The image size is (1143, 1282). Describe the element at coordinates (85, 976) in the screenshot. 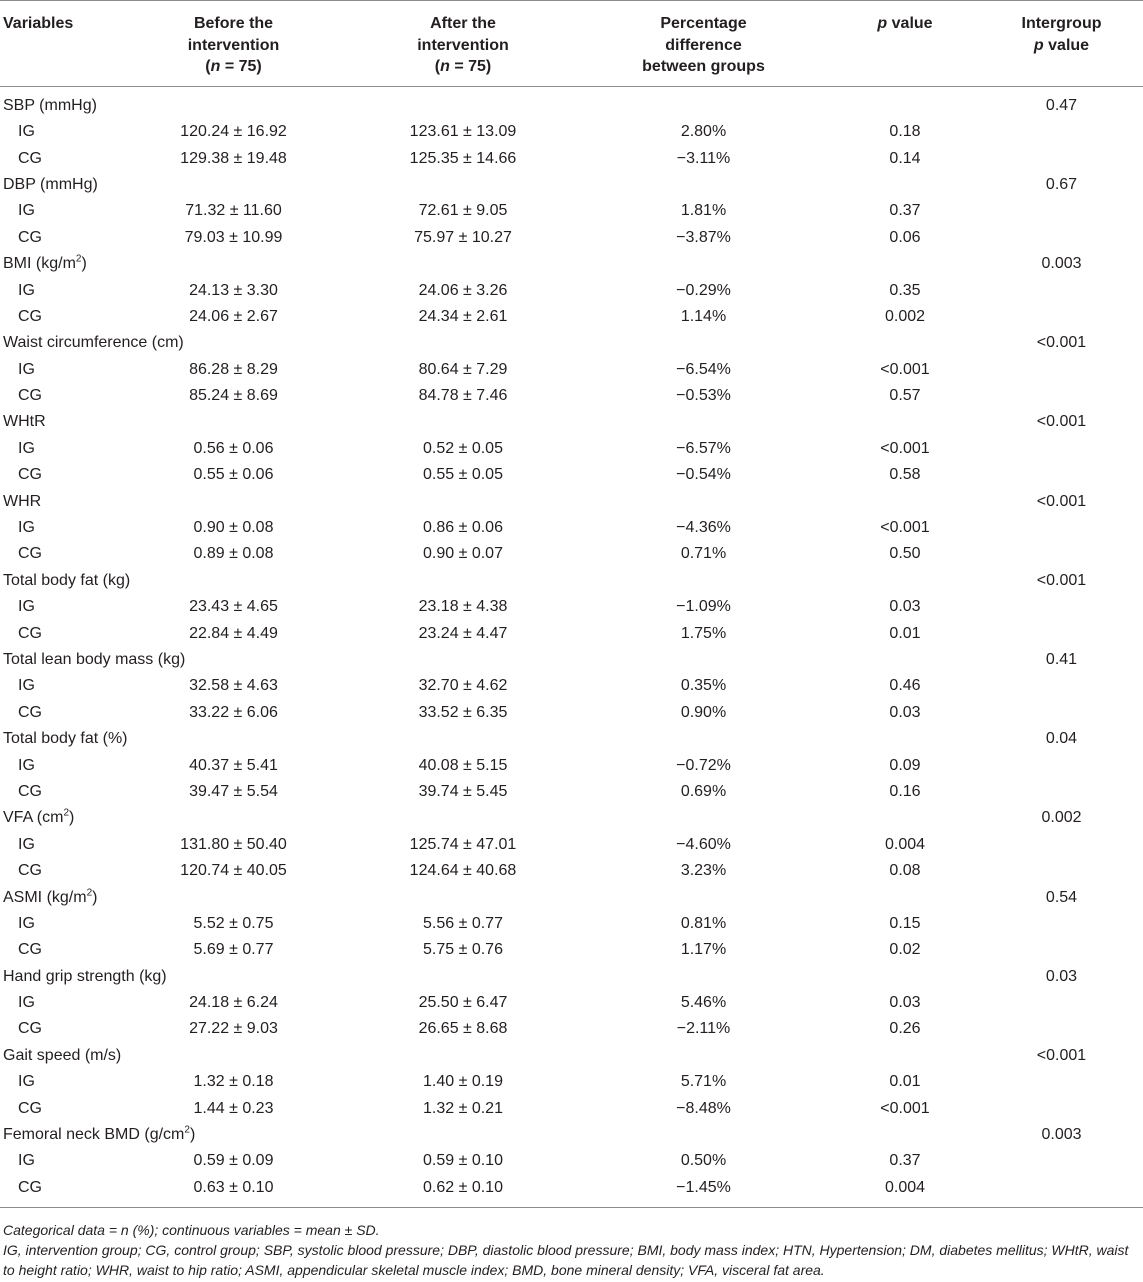

I see `variable-name: Hand grip strength (kg)` at that location.